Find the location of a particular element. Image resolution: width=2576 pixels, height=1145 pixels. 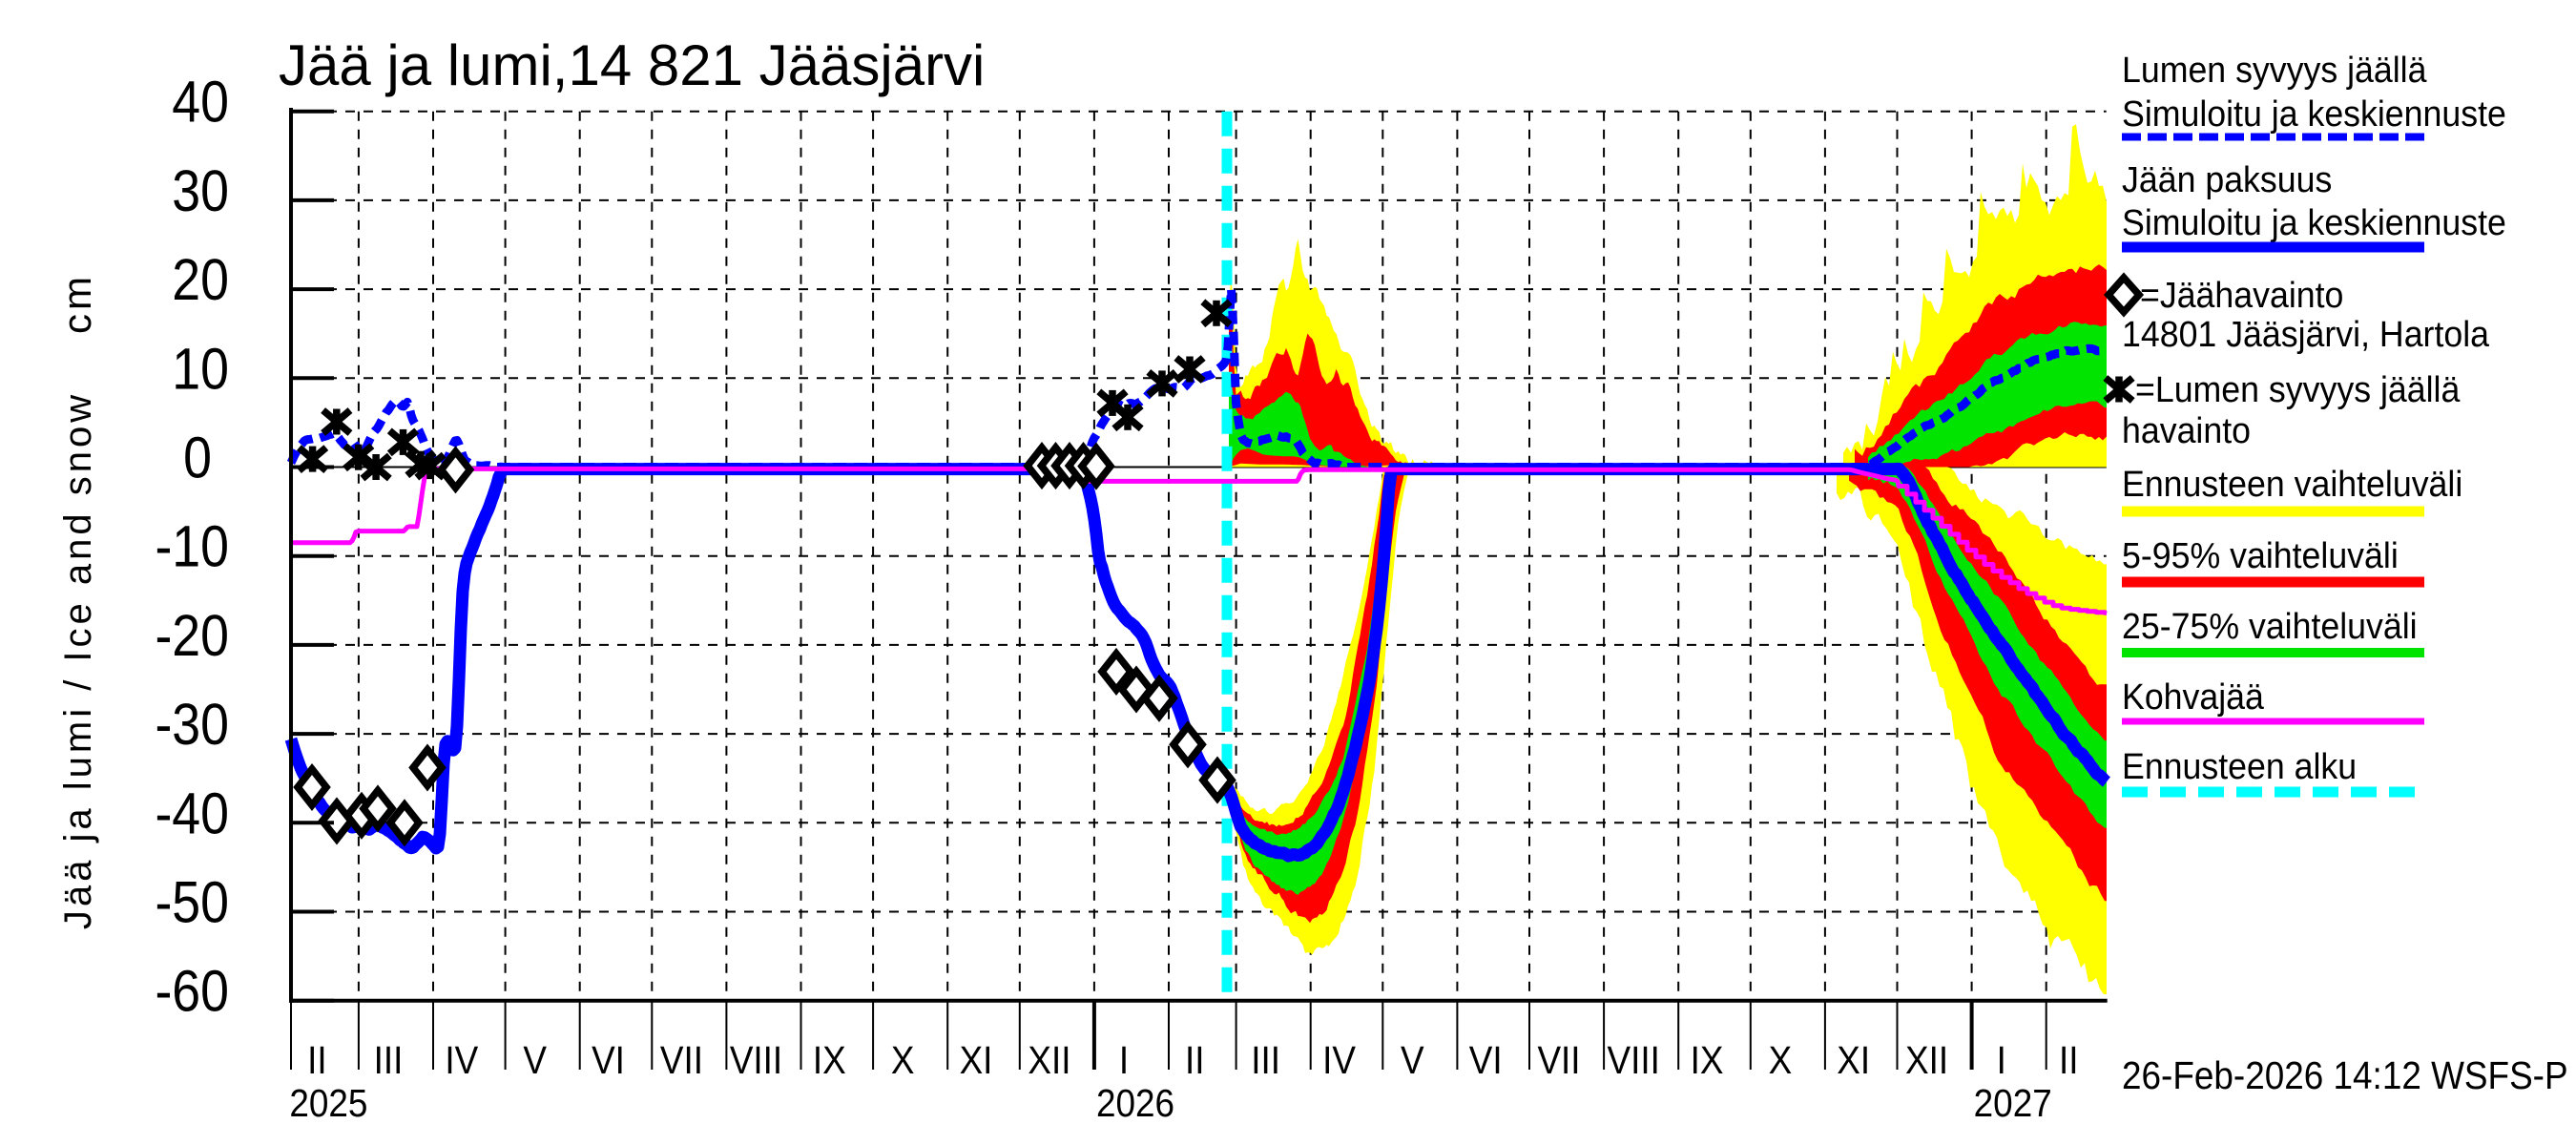

svg-text: Ennusteen alku is located at coordinates (2239, 766).